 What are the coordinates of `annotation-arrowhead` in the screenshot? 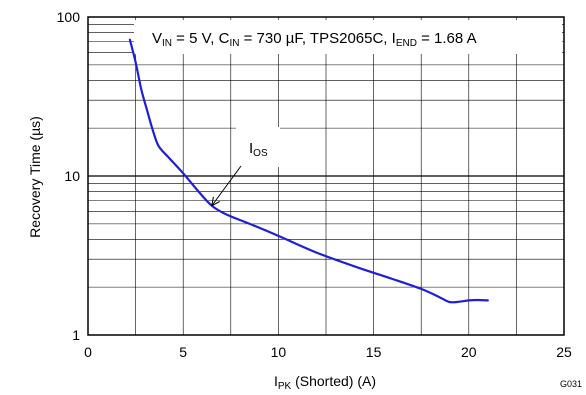 It's located at (215, 201).